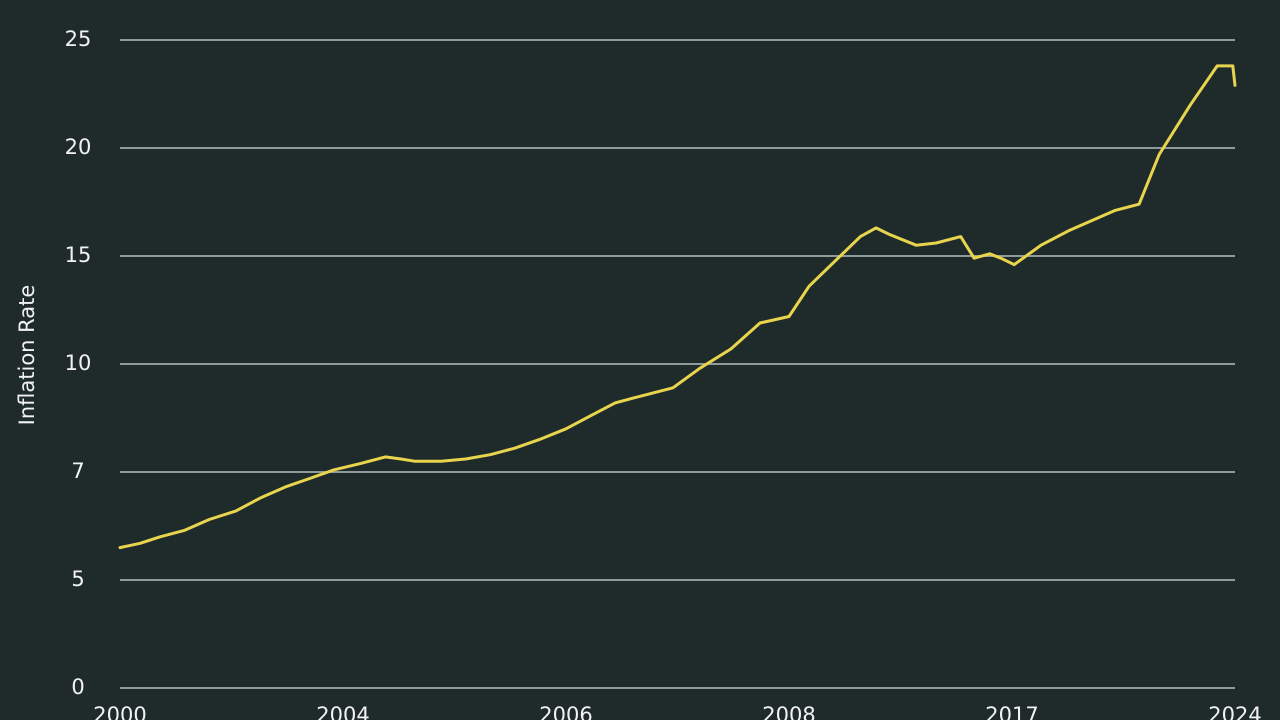 The image size is (1280, 720). Describe the element at coordinates (565, 711) in the screenshot. I see `x-tick-label: 2006` at that location.